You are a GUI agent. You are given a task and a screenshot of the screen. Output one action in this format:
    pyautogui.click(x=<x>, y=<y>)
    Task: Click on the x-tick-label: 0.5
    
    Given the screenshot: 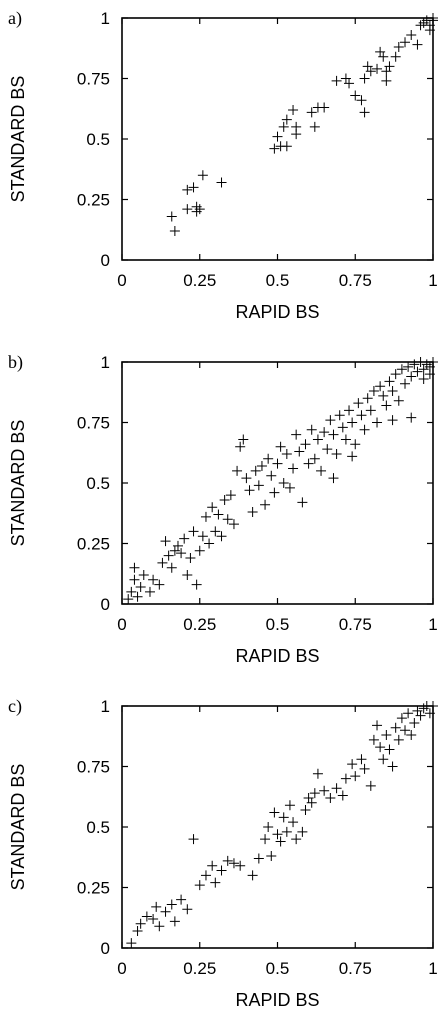 What is the action you would take?
    pyautogui.click(x=278, y=624)
    